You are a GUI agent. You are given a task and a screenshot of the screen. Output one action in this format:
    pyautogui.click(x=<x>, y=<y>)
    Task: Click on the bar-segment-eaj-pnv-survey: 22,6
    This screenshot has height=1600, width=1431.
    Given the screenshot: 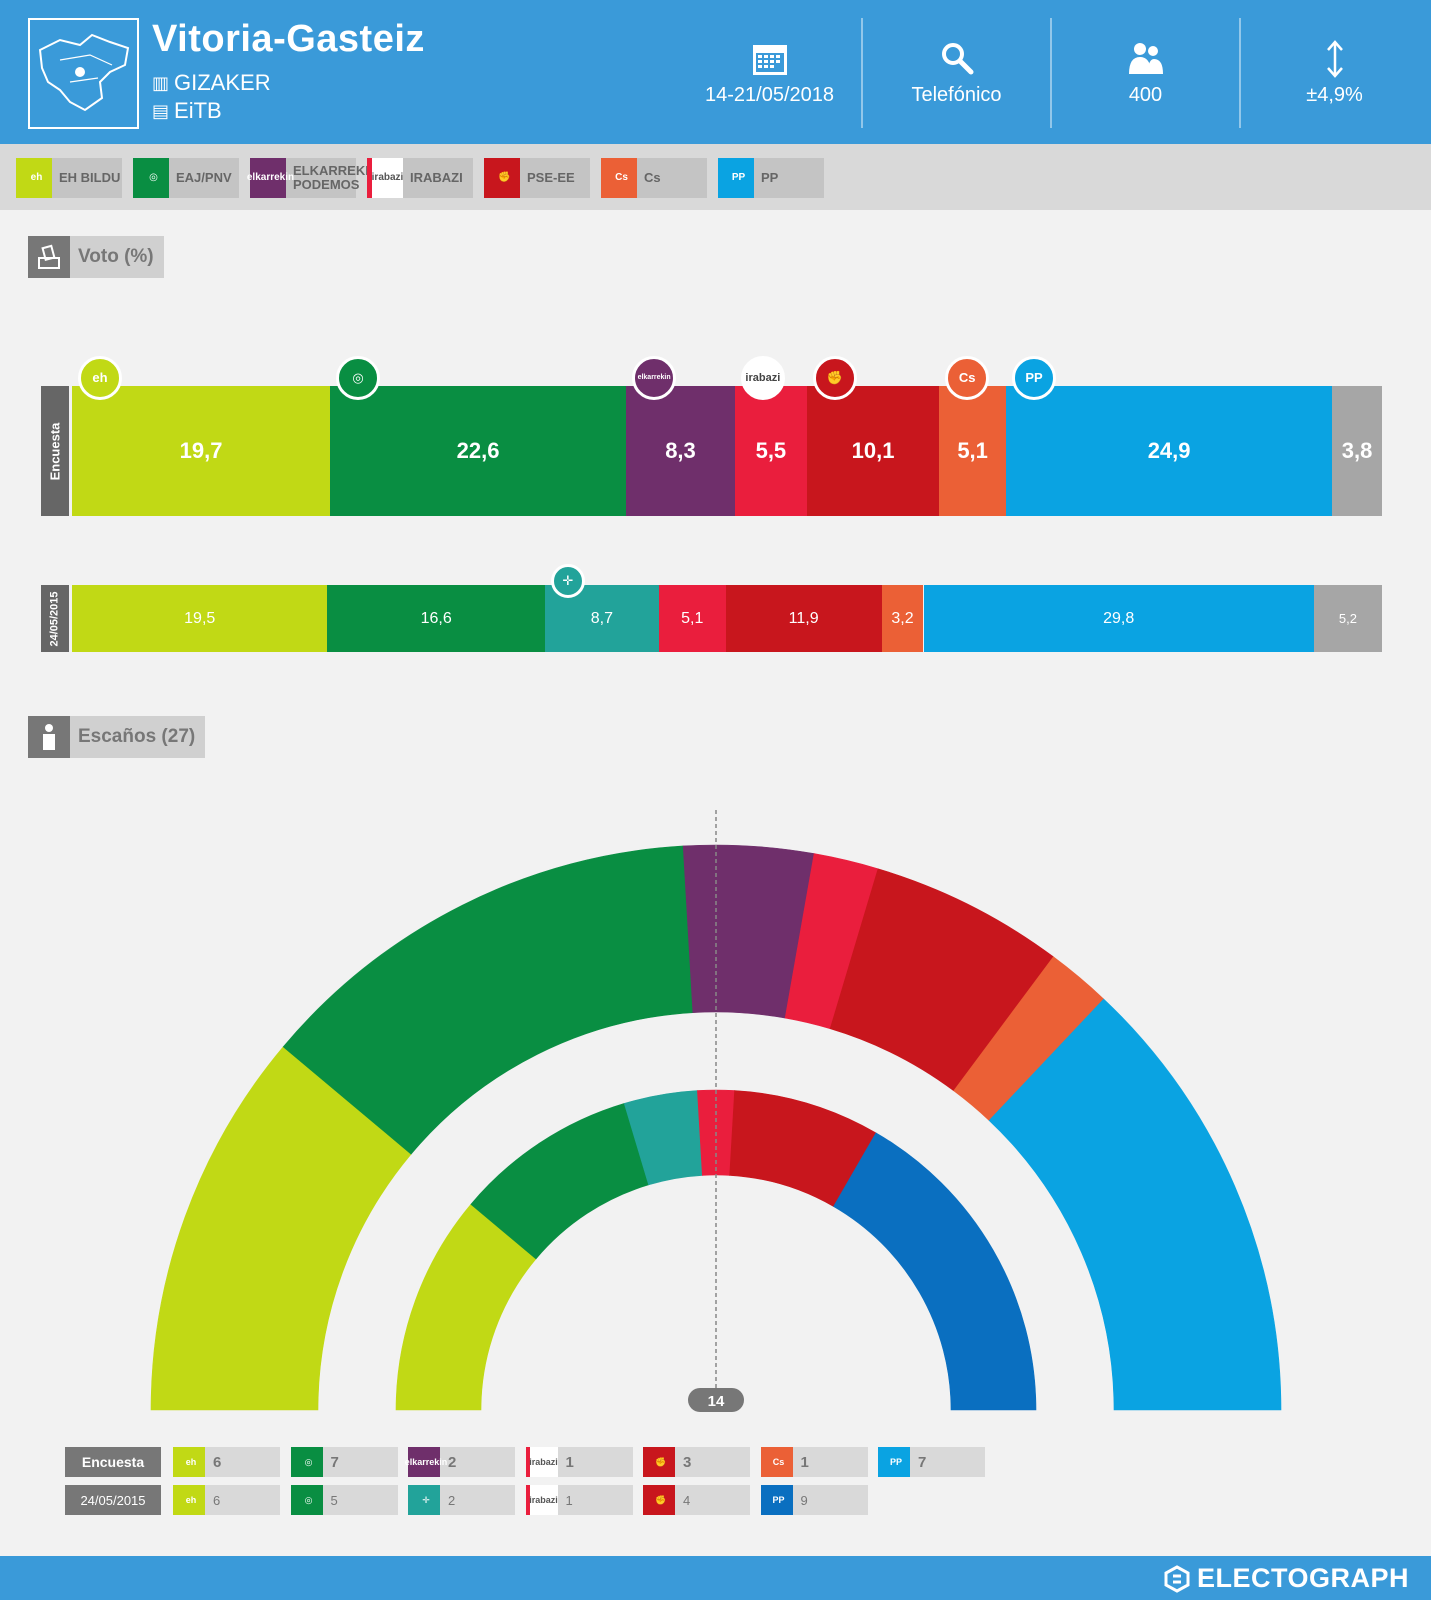 What is the action you would take?
    pyautogui.click(x=478, y=451)
    